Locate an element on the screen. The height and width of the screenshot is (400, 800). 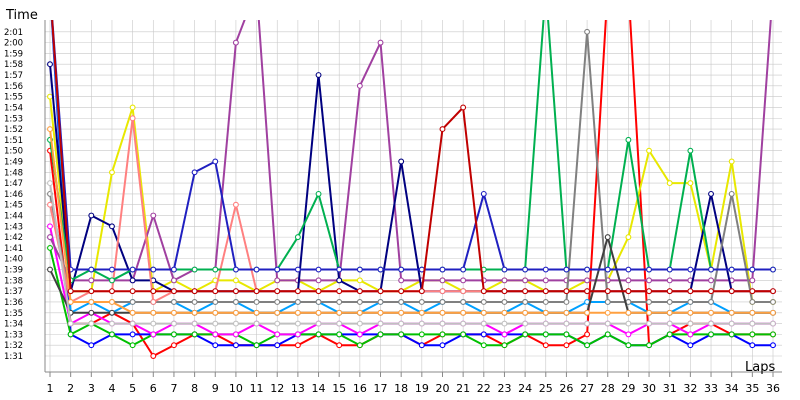
x-tick-label: 3 is located at coordinates (91, 388).